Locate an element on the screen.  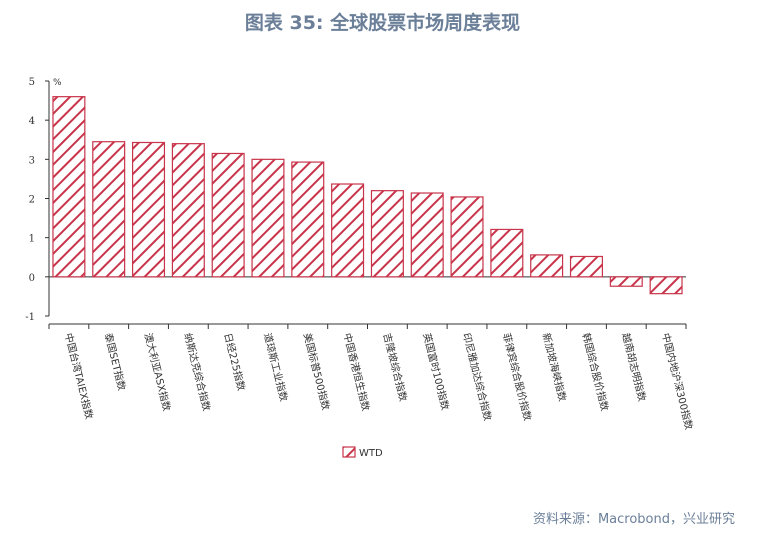
category-label: 印尼雅加达综合指数 is located at coordinates (477, 377).